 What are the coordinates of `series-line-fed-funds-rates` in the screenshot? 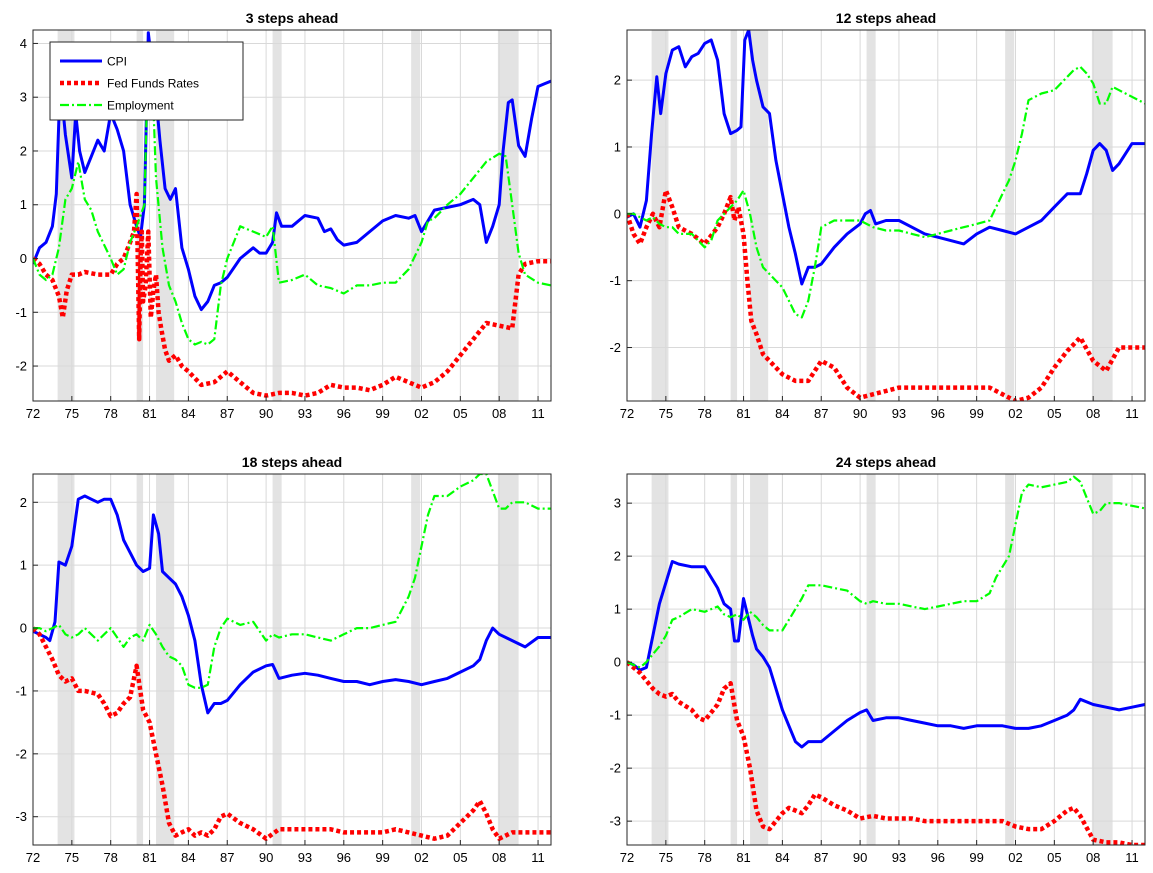 It's located at (886, 294).